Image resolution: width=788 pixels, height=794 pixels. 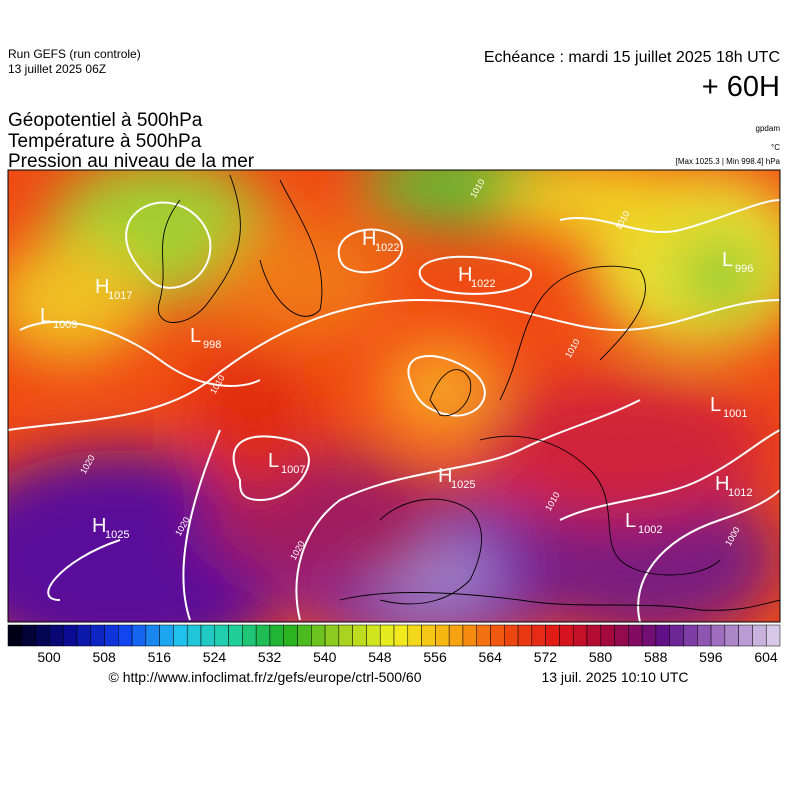 I want to click on forecast-time: Echéance : mardi 15 juillet 2025 18h UTC, so click(x=632, y=57).